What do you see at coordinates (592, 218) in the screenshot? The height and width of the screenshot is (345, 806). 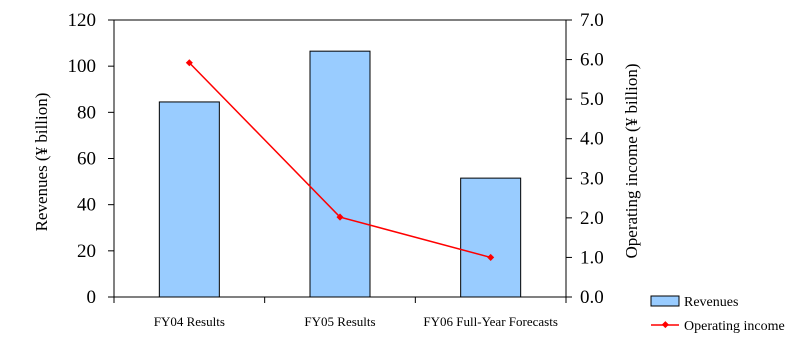 I see `y-right-tick-label: 2.0` at bounding box center [592, 218].